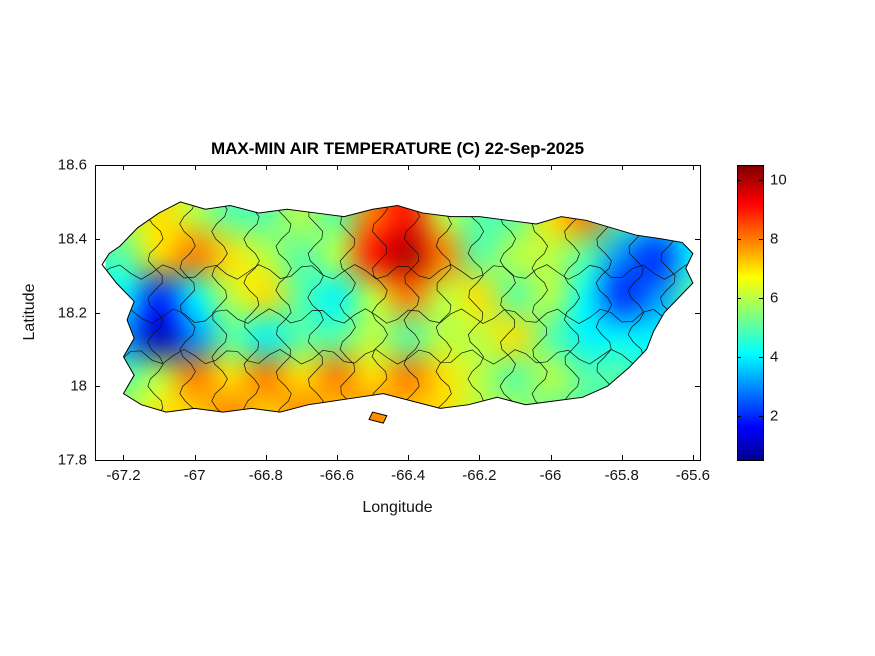 This screenshot has height=656, width=875. I want to click on y-tick-label: 17.8, so click(72, 460).